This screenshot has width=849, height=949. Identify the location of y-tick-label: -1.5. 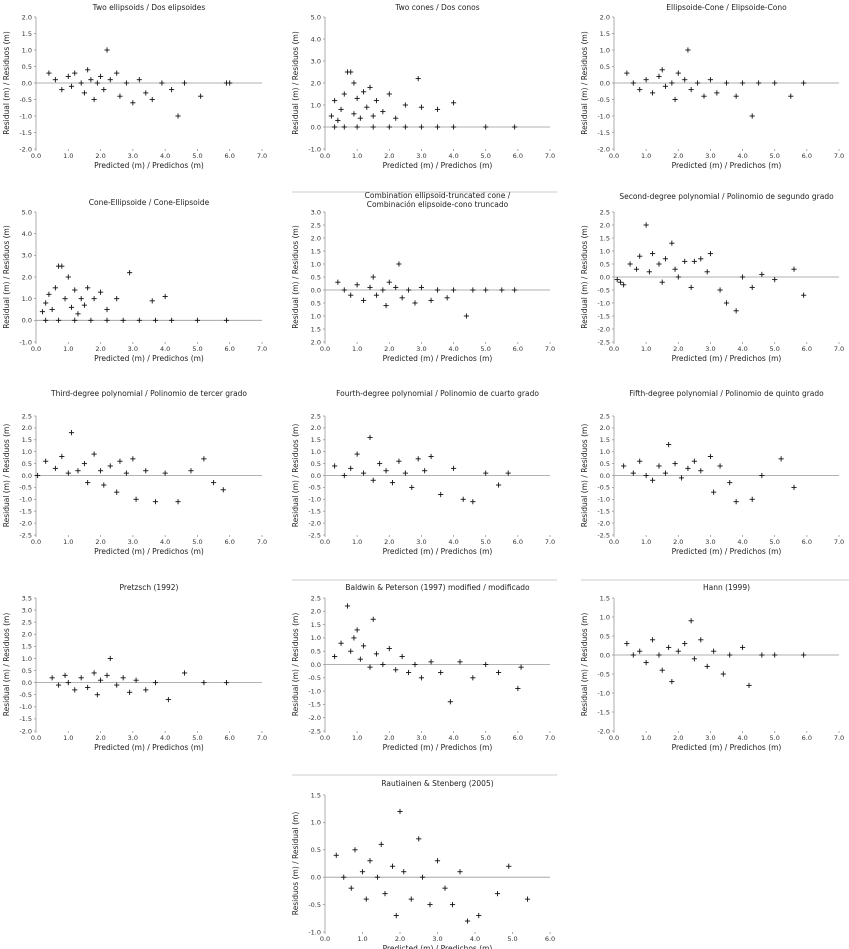
(25, 133).